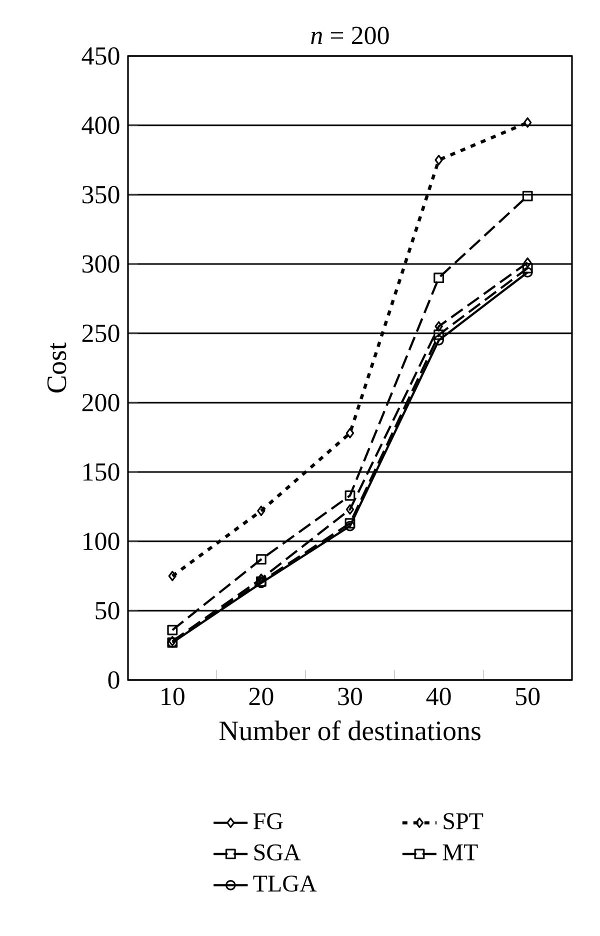 This screenshot has width=600, height=936. What do you see at coordinates (349, 730) in the screenshot?
I see `x-axis-title: Number of destinations` at bounding box center [349, 730].